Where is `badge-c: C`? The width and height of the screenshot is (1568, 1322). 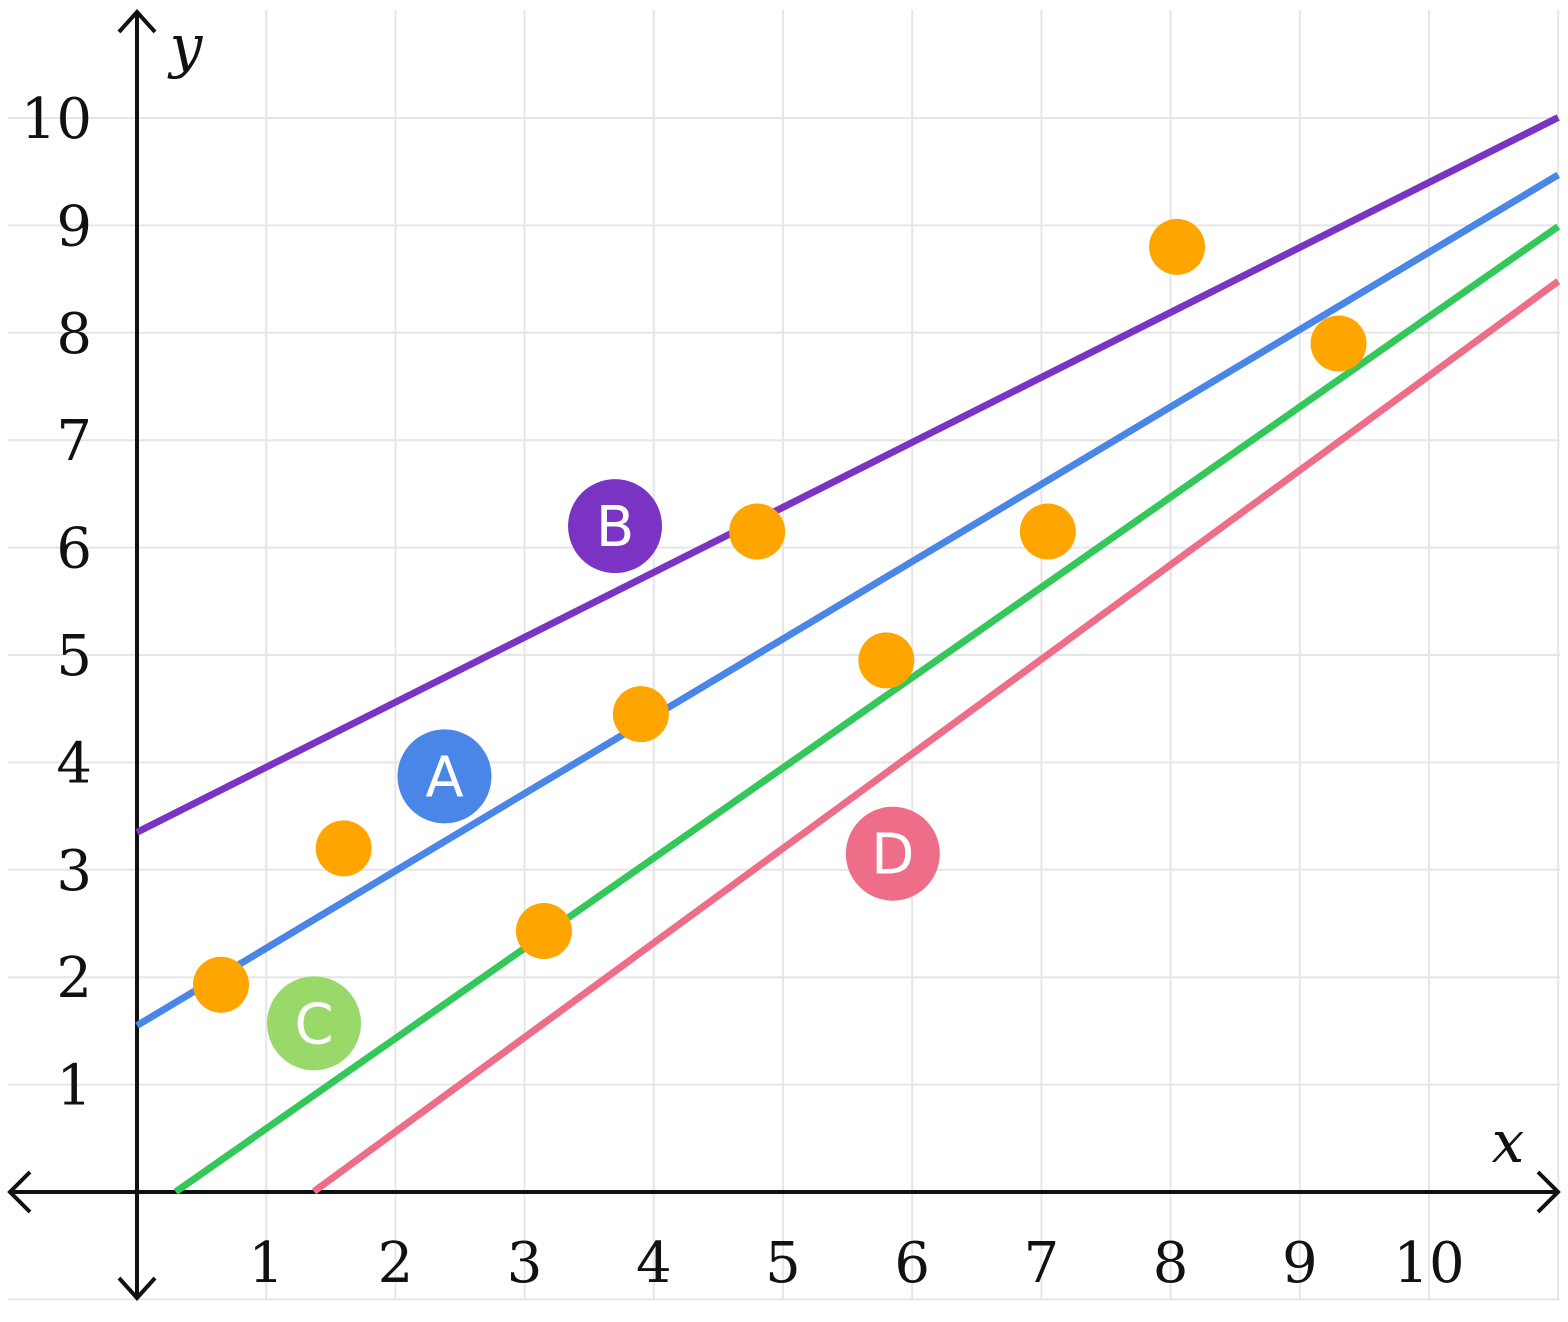 badge-c: C is located at coordinates (314, 1023).